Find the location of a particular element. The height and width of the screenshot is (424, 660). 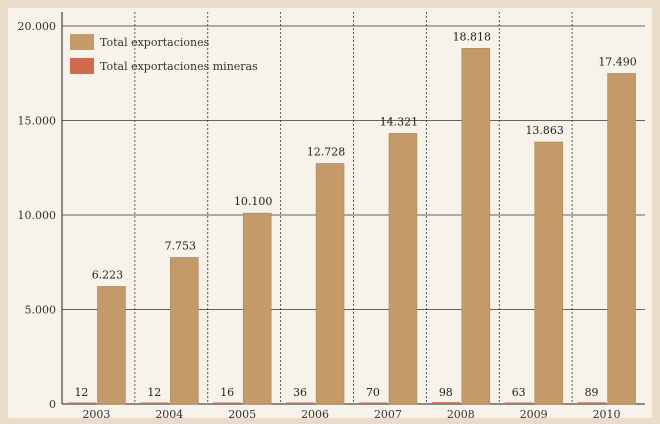

x-tick-label: 2009 is located at coordinates (534, 414).